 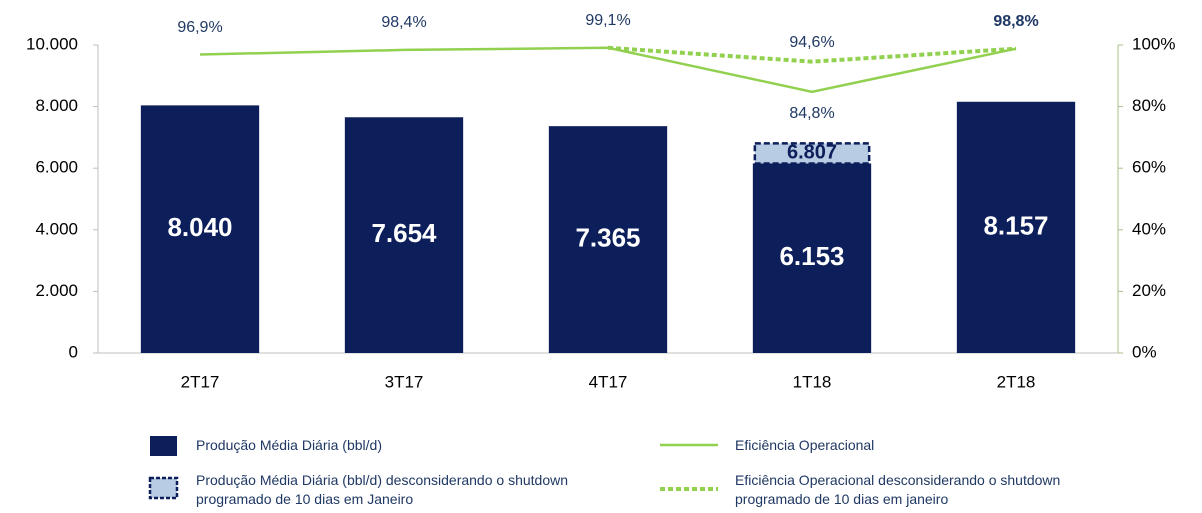 I want to click on dashed-line, so click(x=812, y=54).